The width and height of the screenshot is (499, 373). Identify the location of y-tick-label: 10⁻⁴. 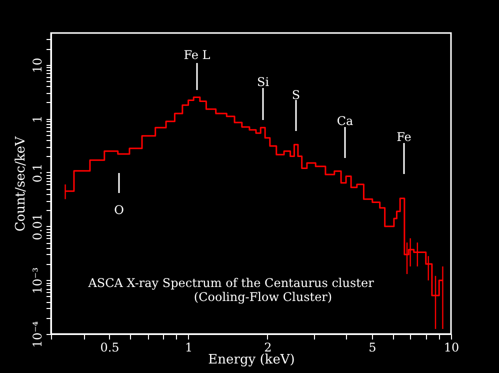
(37, 334).